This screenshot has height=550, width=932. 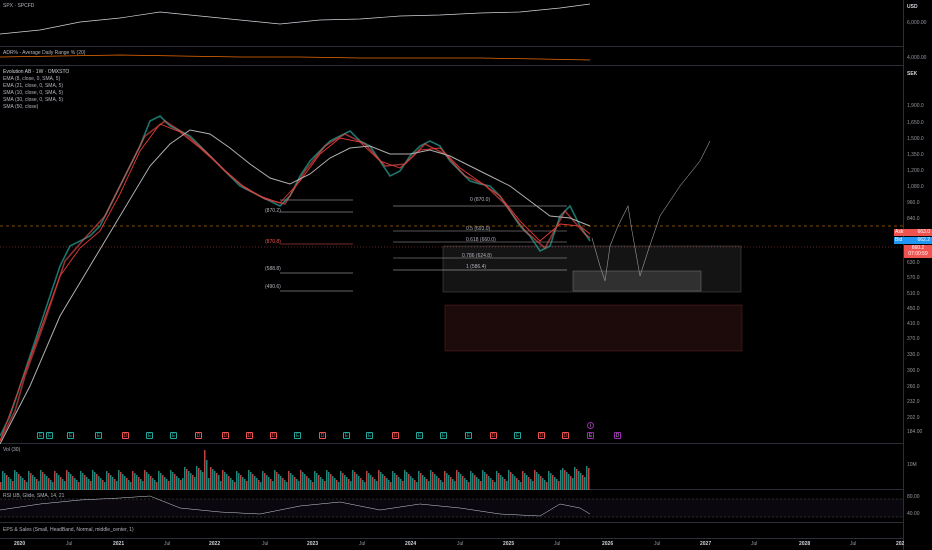 What do you see at coordinates (480, 200) in the screenshot?
I see `fib-label-0: 0 (870.0)` at bounding box center [480, 200].